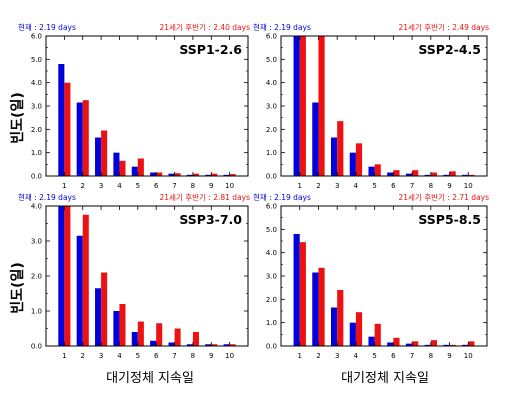 This screenshot has width=510, height=400. What do you see at coordinates (193, 186) in the screenshot?
I see `x-tick-label: 8` at bounding box center [193, 186].